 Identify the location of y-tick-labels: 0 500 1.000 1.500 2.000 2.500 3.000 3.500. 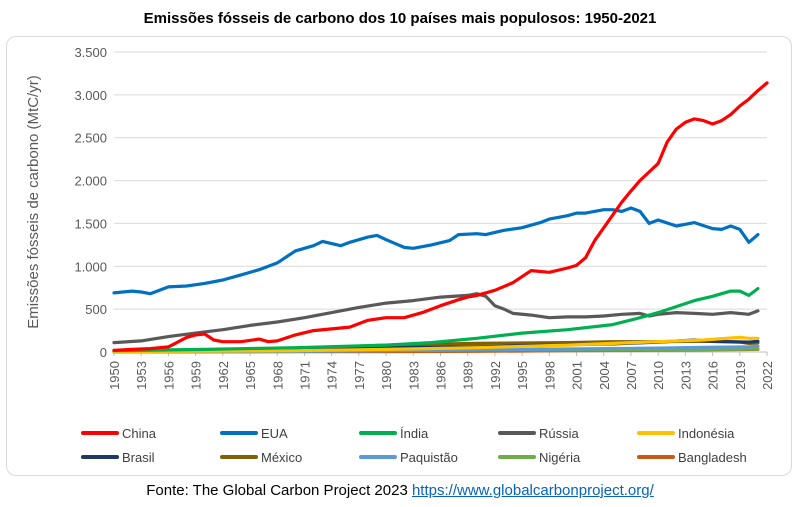
(90, 202).